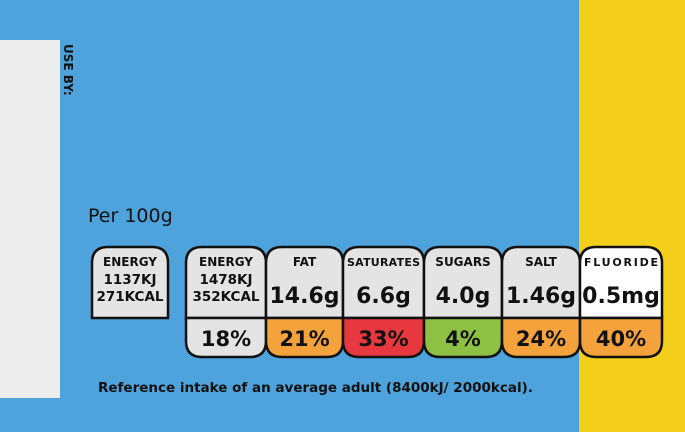 Image resolution: width=685 pixels, height=436 pixels. What do you see at coordinates (383, 296) in the screenshot?
I see `badge-value: 6.6g` at bounding box center [383, 296].